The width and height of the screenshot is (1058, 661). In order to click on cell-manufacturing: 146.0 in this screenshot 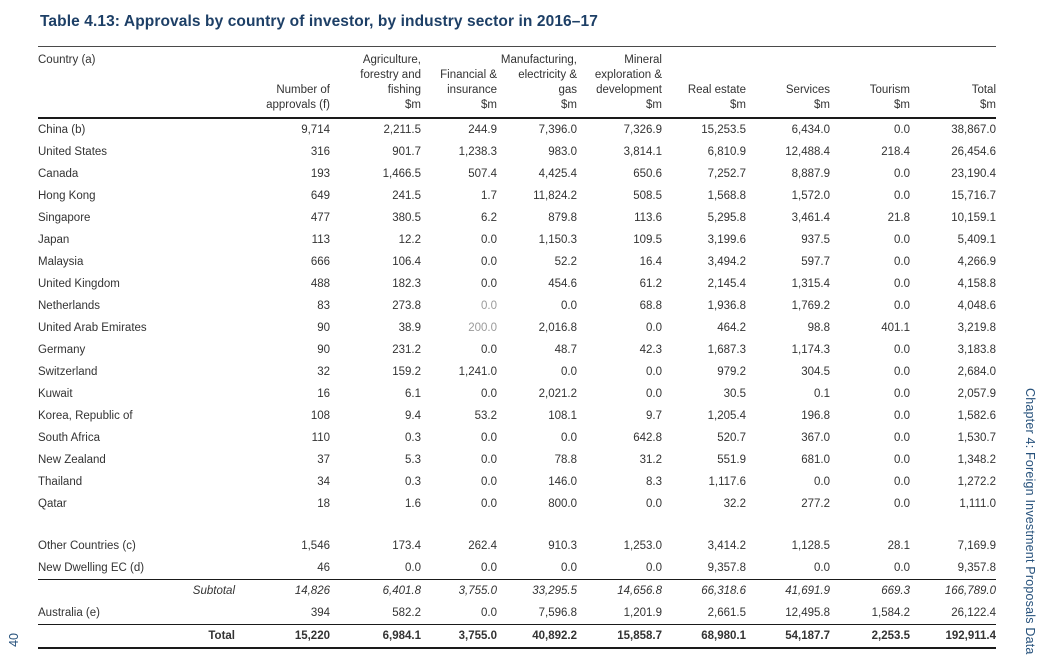, I will do `click(562, 482)`.